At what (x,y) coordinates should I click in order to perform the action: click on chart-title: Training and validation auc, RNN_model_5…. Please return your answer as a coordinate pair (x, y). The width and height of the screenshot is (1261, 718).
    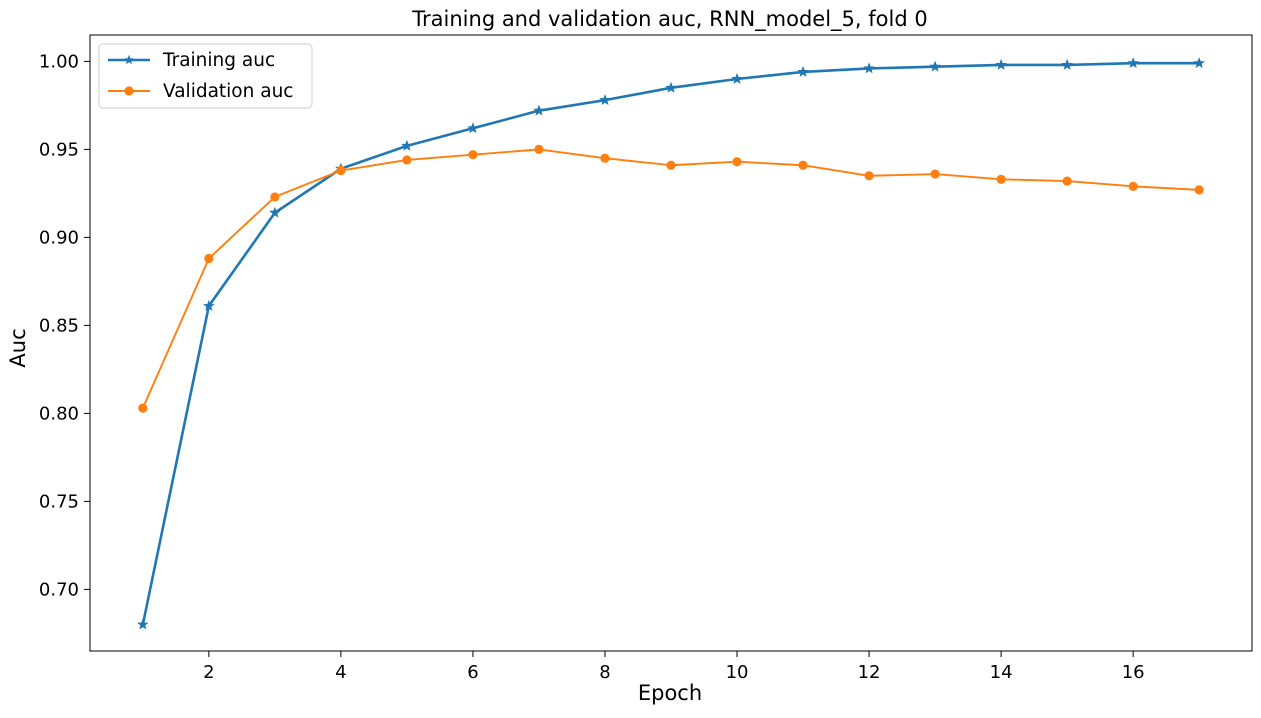
    Looking at the image, I should click on (669, 19).